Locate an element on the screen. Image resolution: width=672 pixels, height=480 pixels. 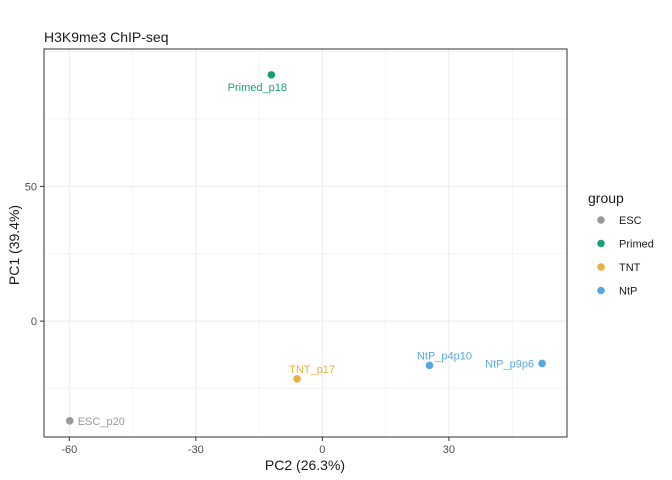
data-point-tnt-p17 is located at coordinates (297, 379).